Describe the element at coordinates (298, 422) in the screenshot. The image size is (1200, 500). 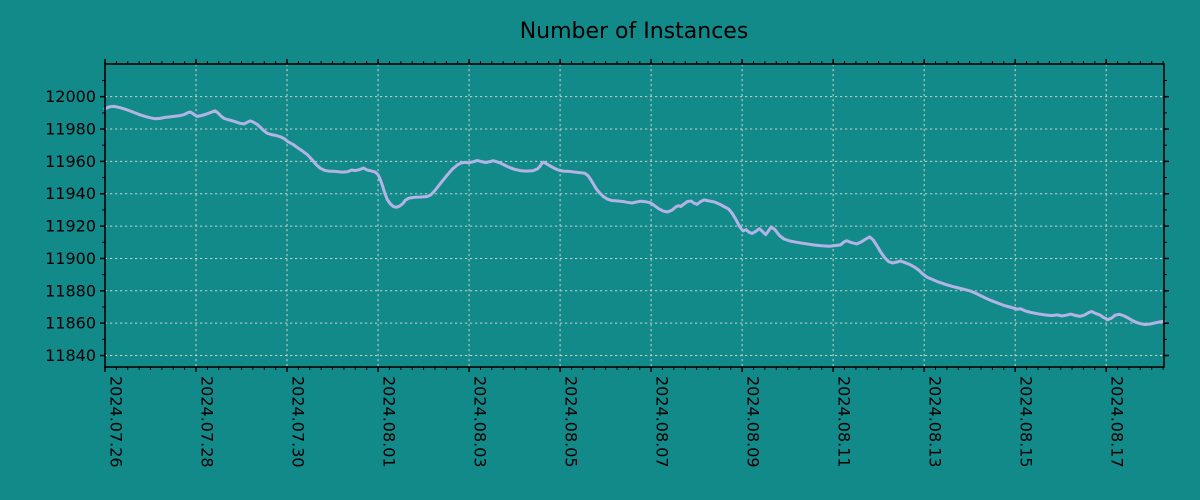
I see `x-tick-label: 2024.07.30` at that location.